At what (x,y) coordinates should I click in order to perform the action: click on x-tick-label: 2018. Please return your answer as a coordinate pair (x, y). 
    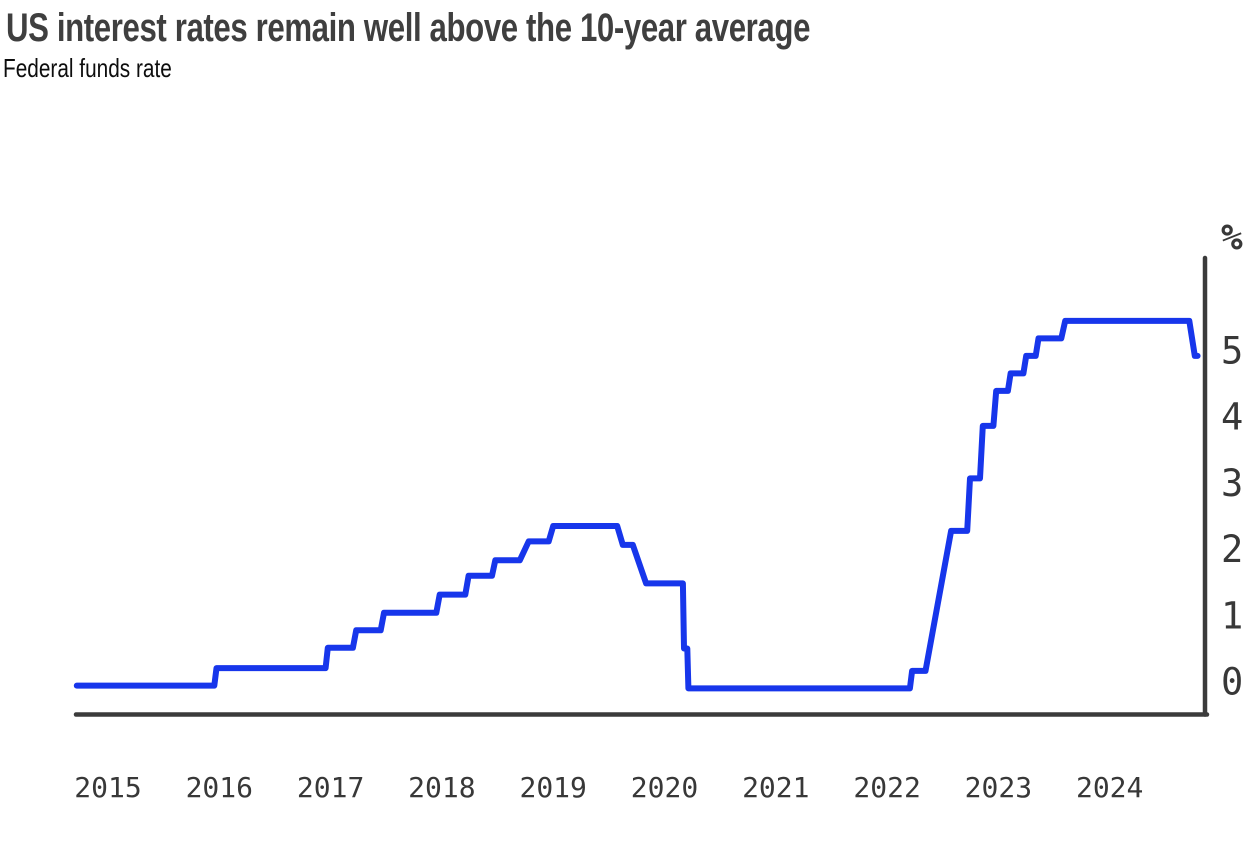
    Looking at the image, I should click on (441, 787).